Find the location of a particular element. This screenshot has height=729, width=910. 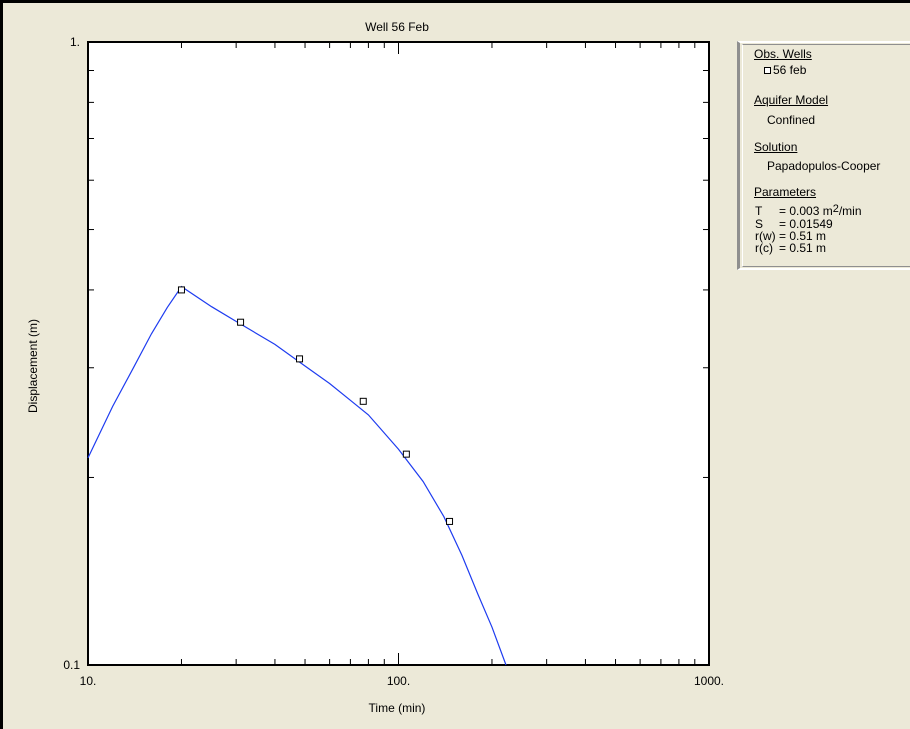

y-axis-label: Displacement (m) is located at coordinates (33, 366).